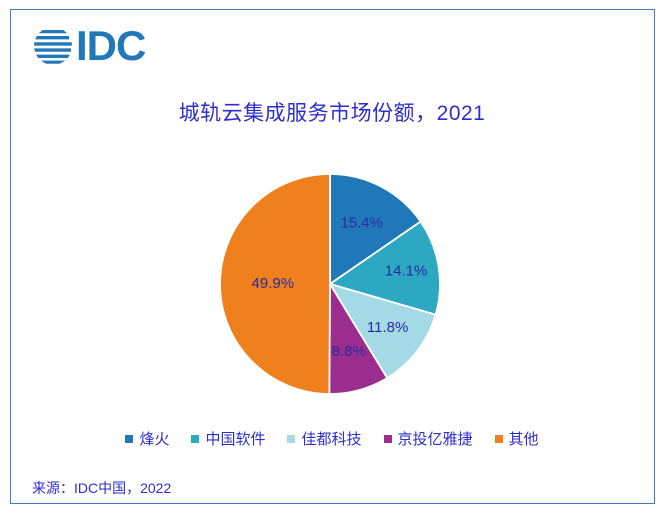 The width and height of the screenshot is (664, 513). I want to click on legend-item: 烽火, so click(147, 438).